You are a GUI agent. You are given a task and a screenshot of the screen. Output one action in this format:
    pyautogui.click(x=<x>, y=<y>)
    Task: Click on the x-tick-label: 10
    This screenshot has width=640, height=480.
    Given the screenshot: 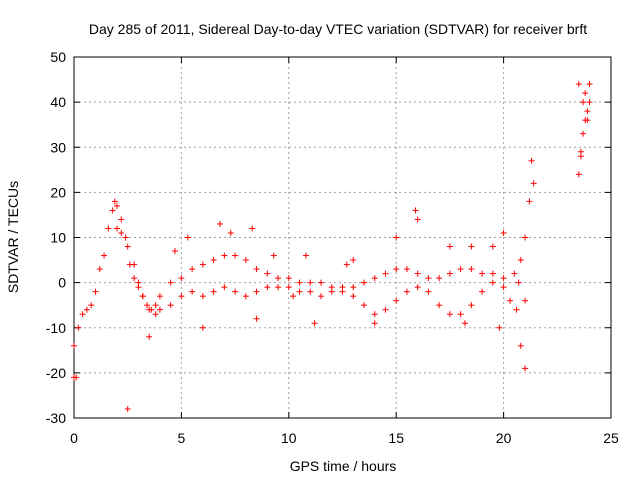 What is the action you would take?
    pyautogui.click(x=289, y=438)
    